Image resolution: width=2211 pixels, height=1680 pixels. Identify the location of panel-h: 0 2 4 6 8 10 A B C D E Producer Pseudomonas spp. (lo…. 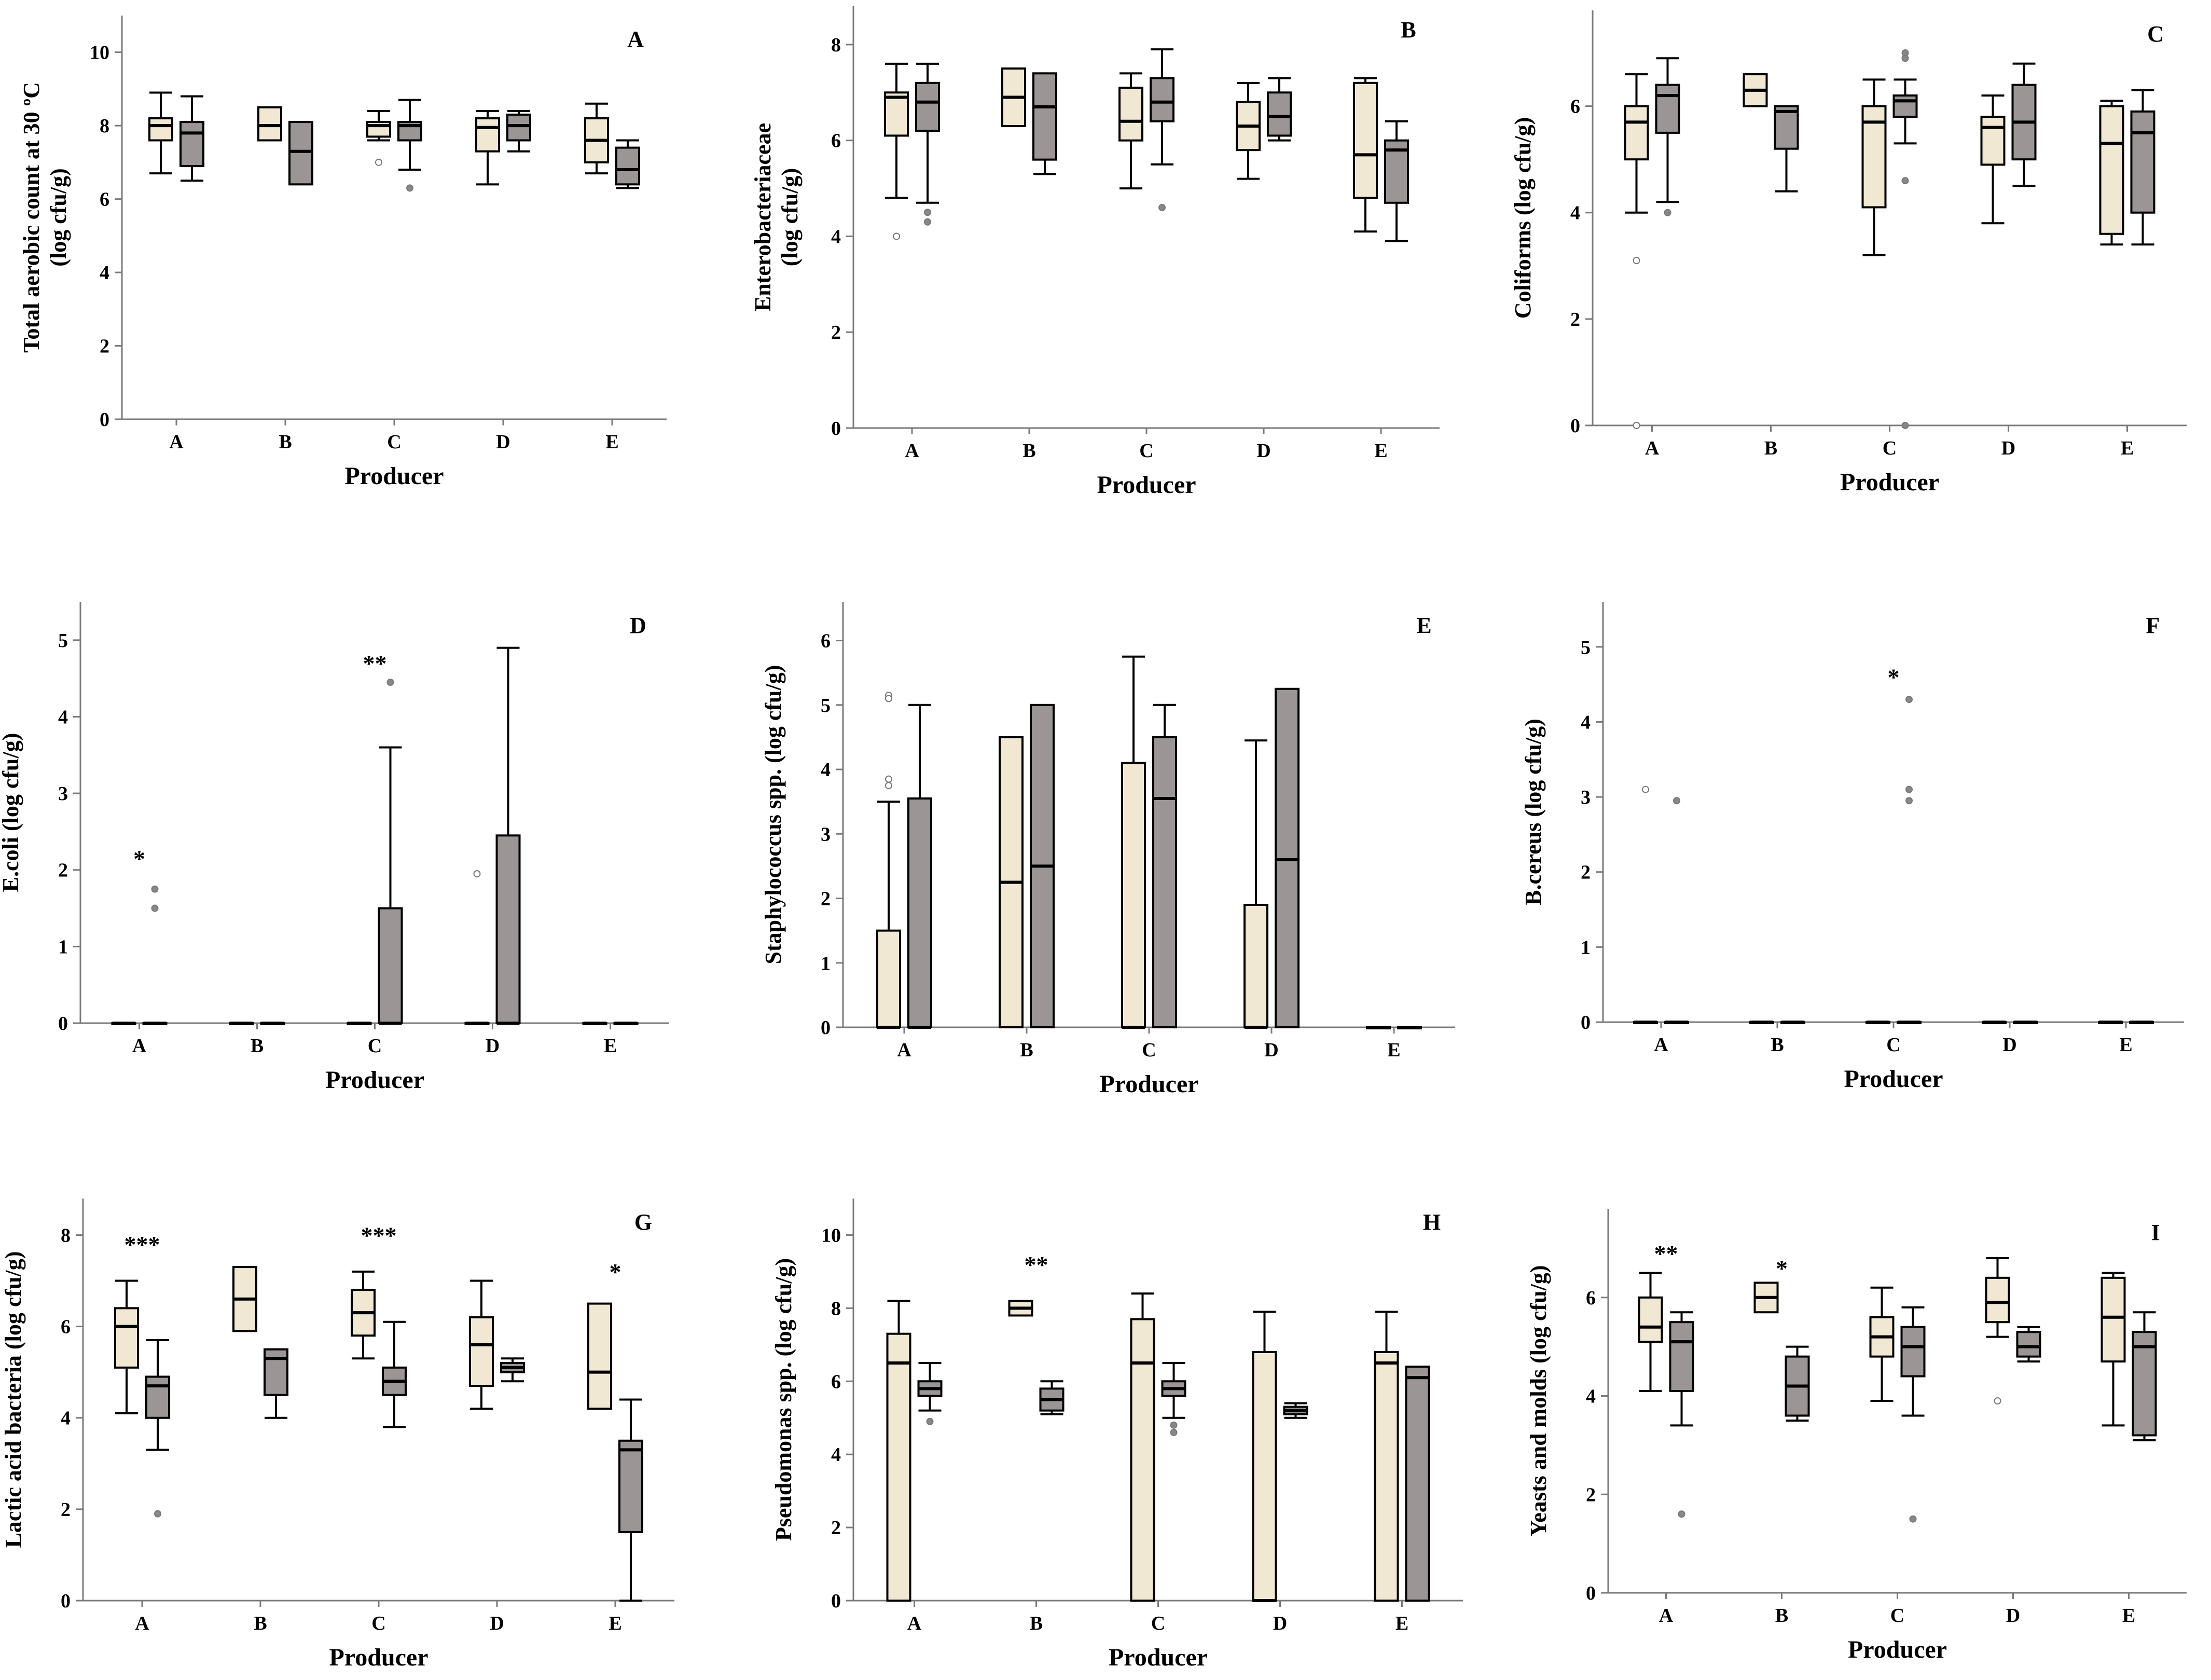
(1117, 1435).